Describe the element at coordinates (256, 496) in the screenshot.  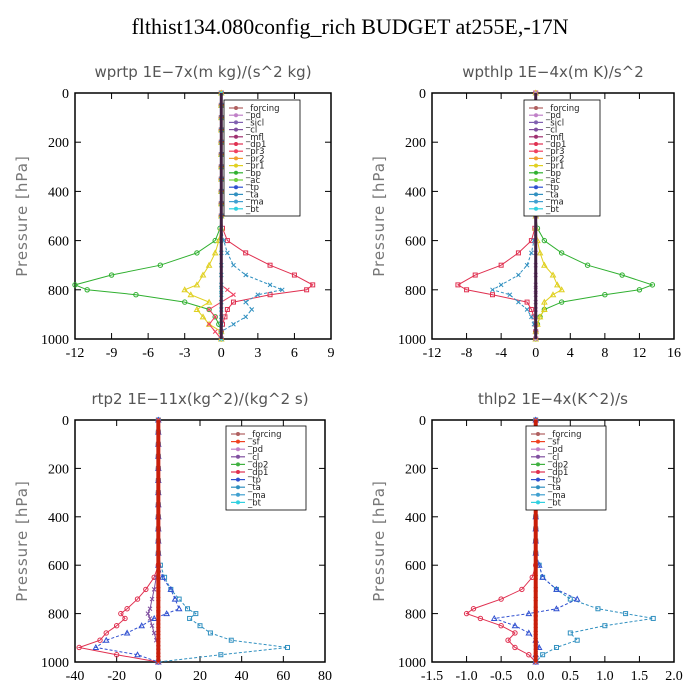
I see `legend-label: _ma` at that location.